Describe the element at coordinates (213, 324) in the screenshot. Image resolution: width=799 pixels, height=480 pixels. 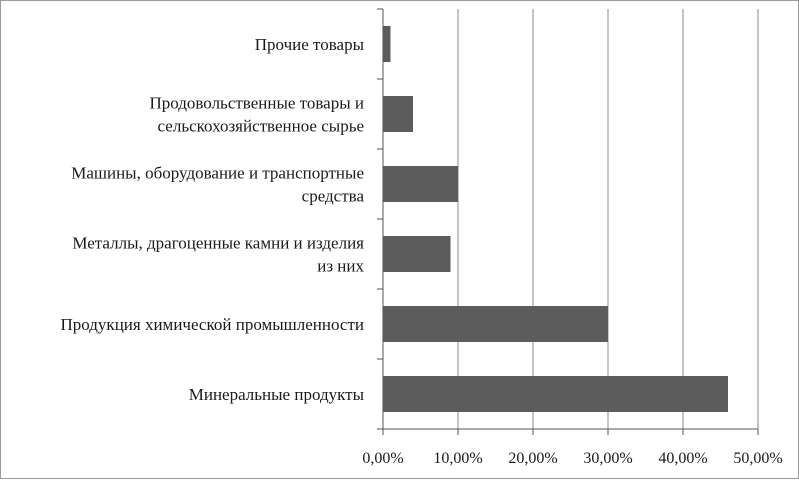
I see `category-label-1: Продукция химической промышленности` at that location.